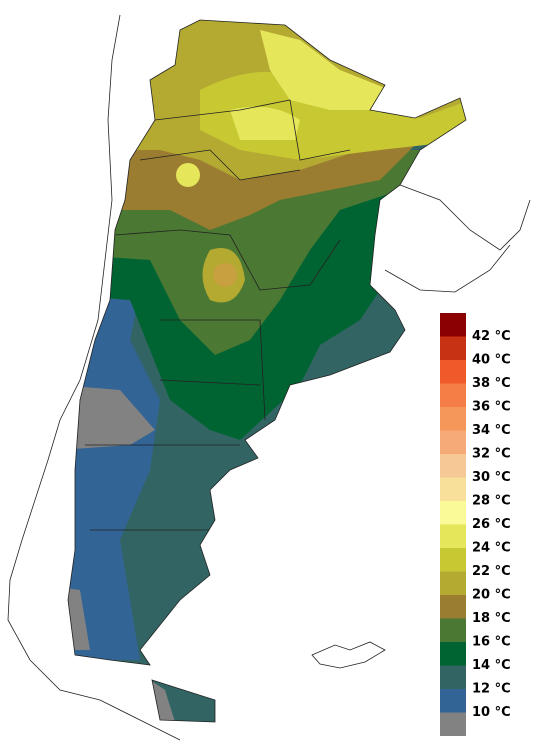  What do you see at coordinates (491, 336) in the screenshot?
I see `legend-label: 42 °C` at bounding box center [491, 336].